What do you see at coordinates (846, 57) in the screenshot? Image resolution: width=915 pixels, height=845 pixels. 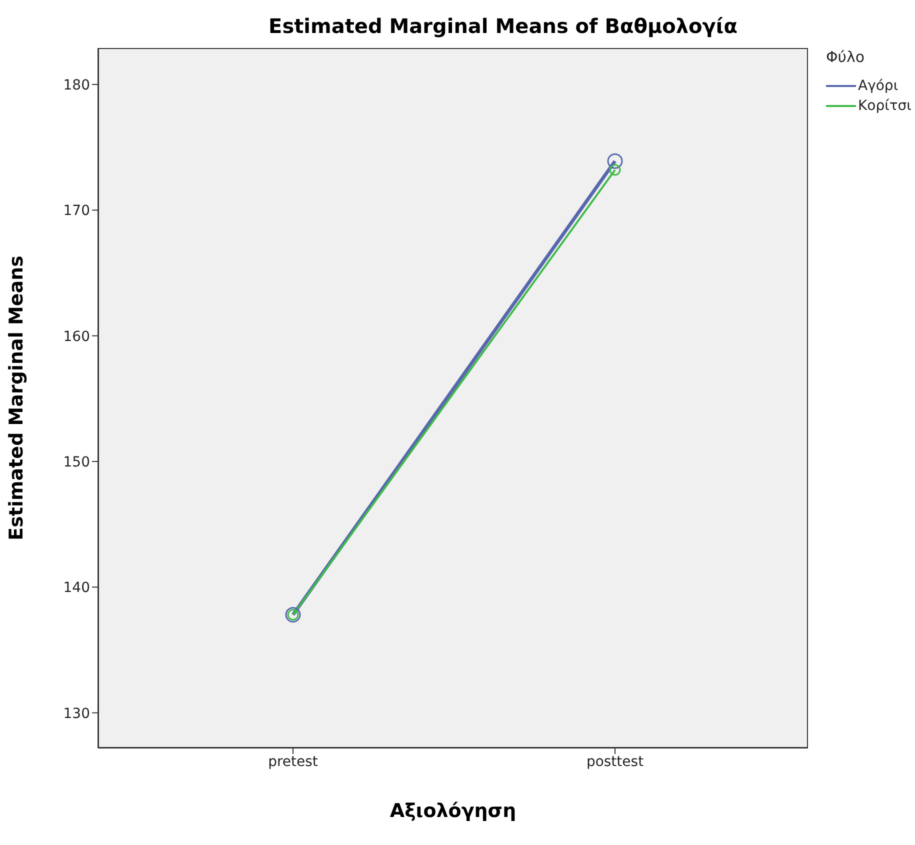 I see `legend-title: Φύλο` at bounding box center [846, 57].